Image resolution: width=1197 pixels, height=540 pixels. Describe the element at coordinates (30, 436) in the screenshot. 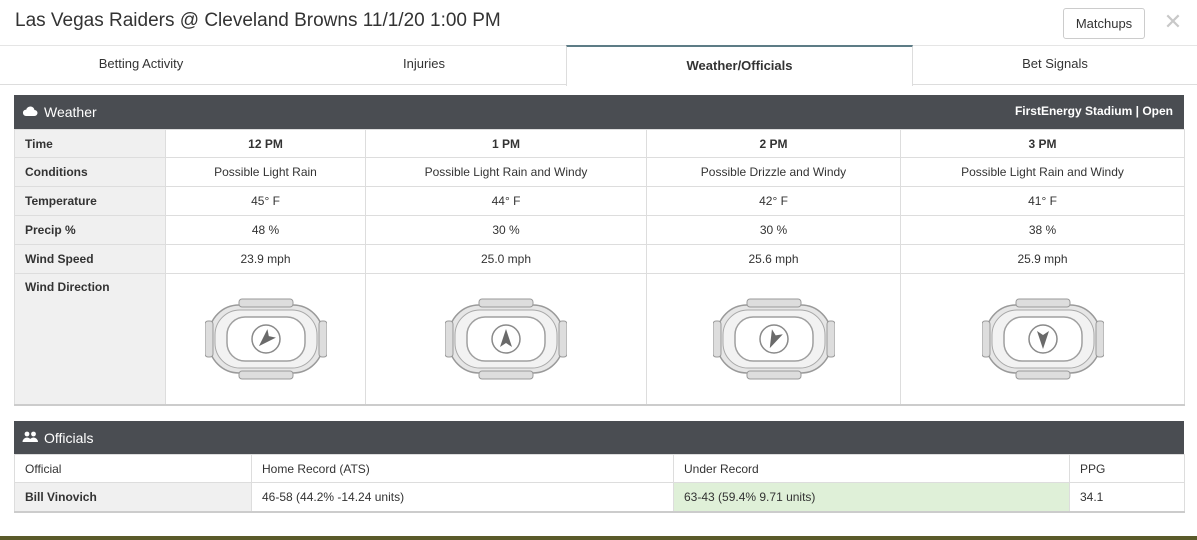

I see `users-icon` at that location.